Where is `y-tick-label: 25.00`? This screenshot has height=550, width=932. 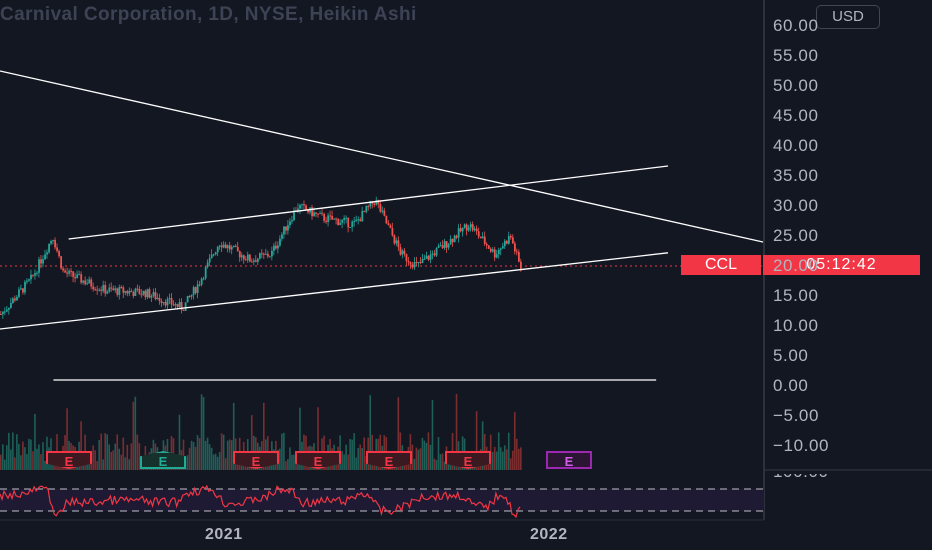 y-tick-label: 25.00 is located at coordinates (796, 235).